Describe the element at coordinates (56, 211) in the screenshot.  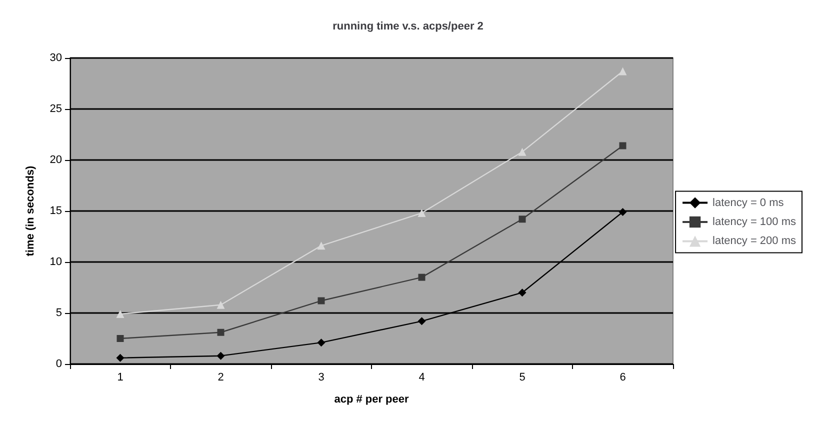
I see `y-tick-label: 15` at that location.